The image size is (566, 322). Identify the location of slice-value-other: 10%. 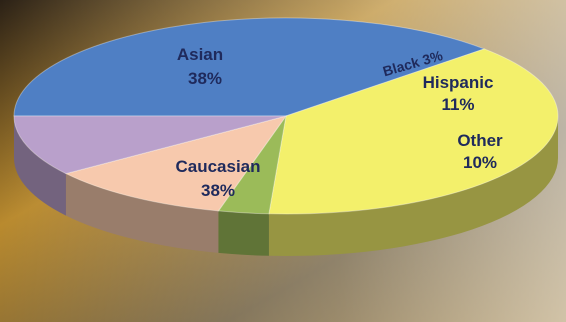
(480, 162).